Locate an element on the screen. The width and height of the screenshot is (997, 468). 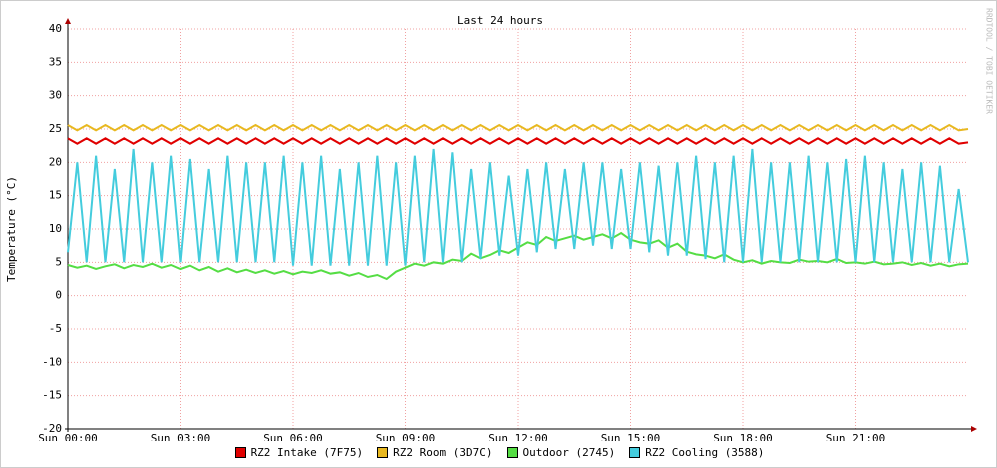
watermark: RRDTOOL / TOBI OETIKER is located at coordinates (989, 61).